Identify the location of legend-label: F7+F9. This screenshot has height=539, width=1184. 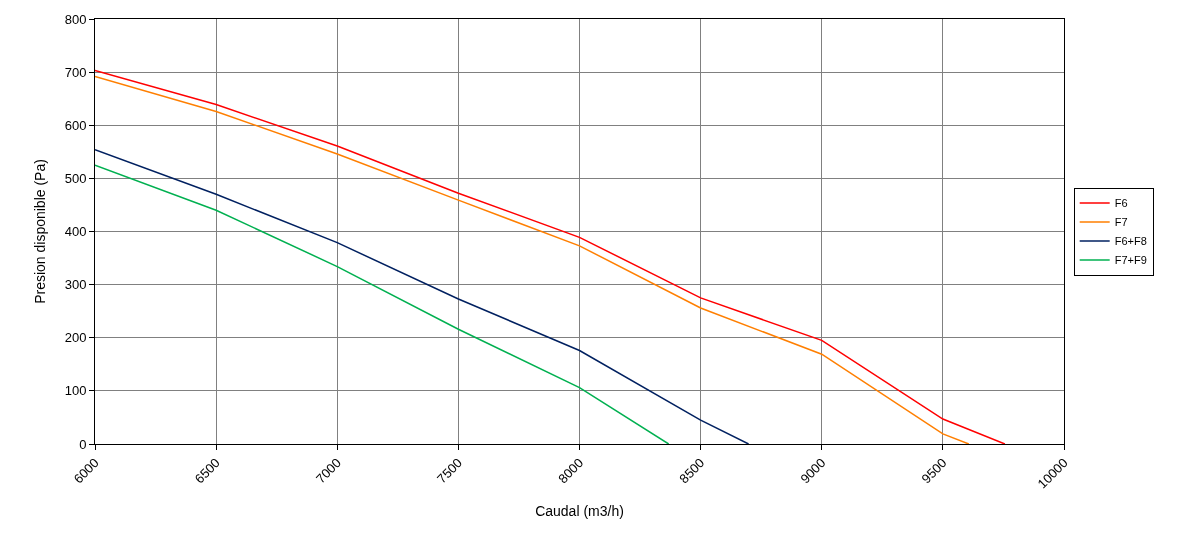
(1130, 260).